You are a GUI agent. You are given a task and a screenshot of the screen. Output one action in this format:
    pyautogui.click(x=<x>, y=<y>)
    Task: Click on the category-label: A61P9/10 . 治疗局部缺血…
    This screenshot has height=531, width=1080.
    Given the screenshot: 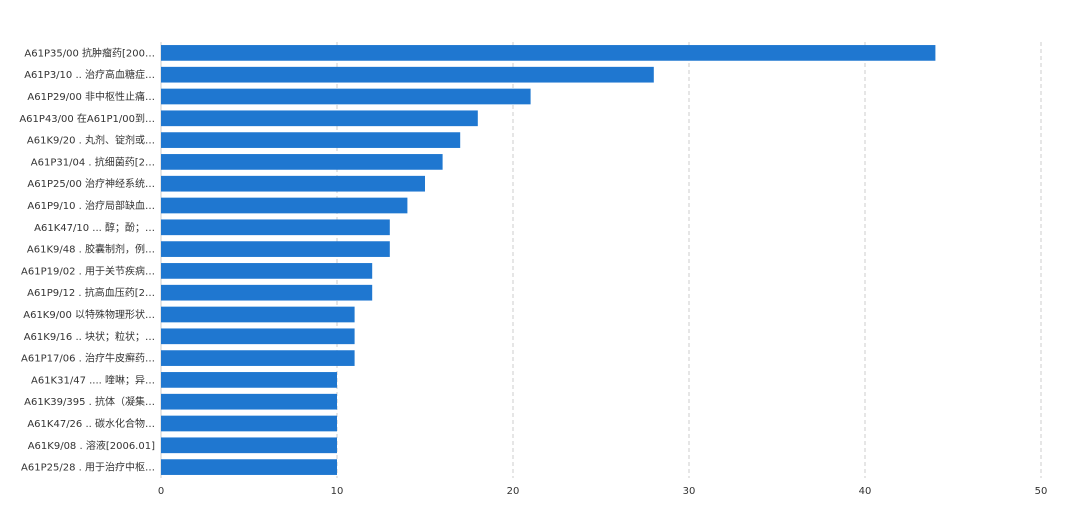 What is the action you would take?
    pyautogui.click(x=91, y=205)
    